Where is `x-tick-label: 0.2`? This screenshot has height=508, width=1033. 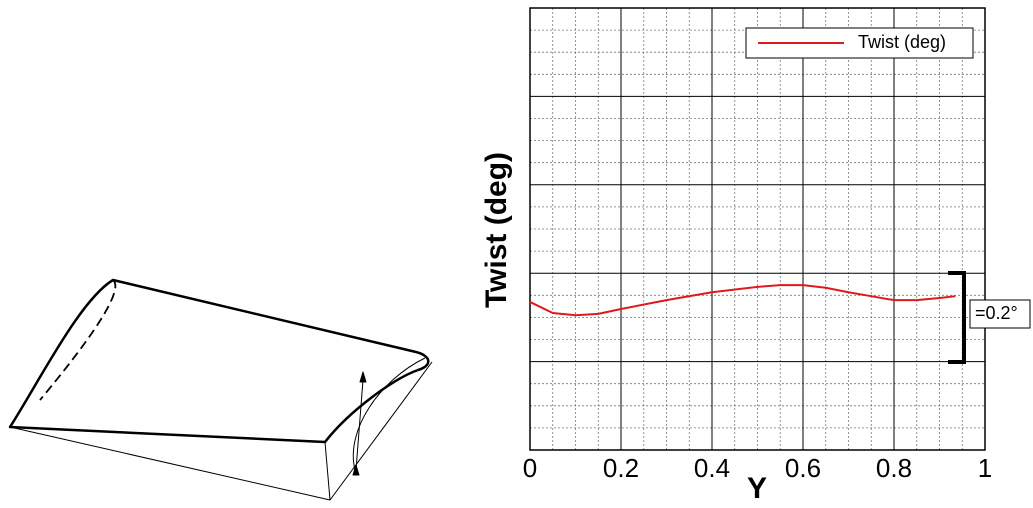
x-tick-label: 0.2 is located at coordinates (621, 468).